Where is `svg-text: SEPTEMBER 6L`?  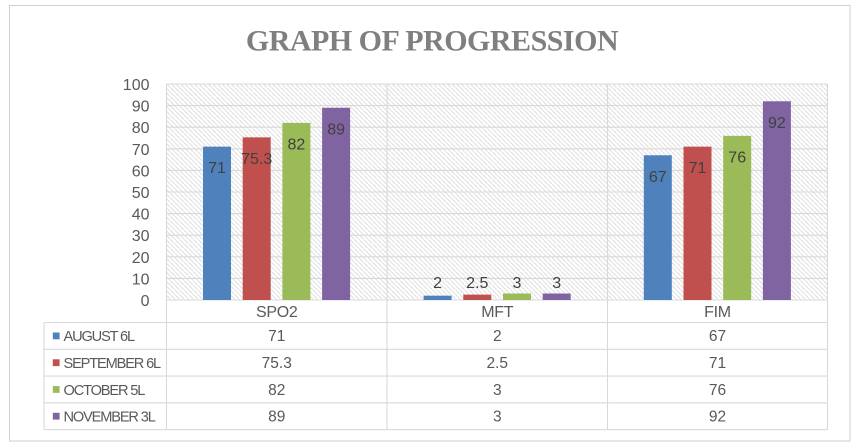
svg-text: SEPTEMBER 6L is located at coordinates (113, 364).